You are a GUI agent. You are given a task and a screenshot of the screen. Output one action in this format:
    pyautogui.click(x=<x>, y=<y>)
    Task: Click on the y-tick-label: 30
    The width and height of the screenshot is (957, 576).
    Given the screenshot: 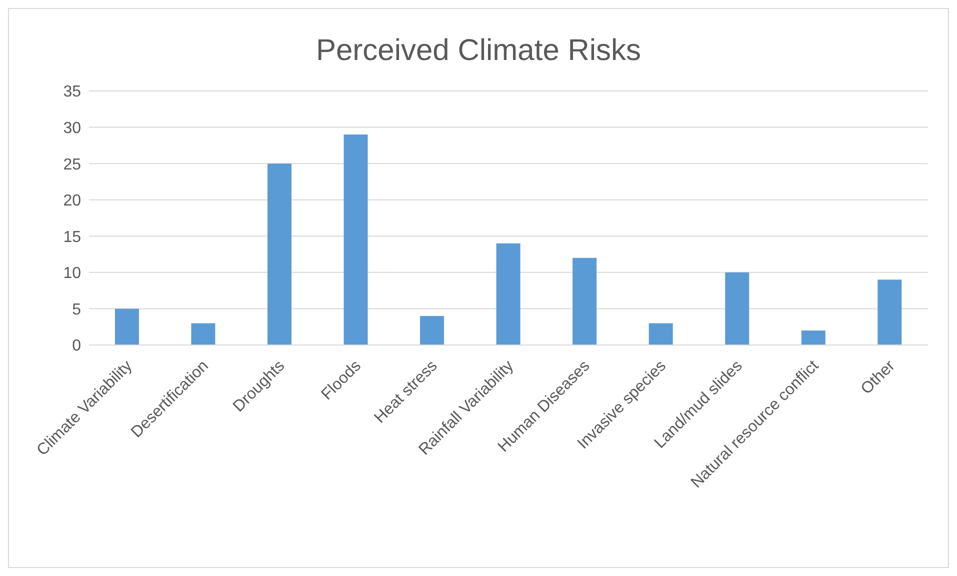 What is the action you would take?
    pyautogui.click(x=72, y=128)
    